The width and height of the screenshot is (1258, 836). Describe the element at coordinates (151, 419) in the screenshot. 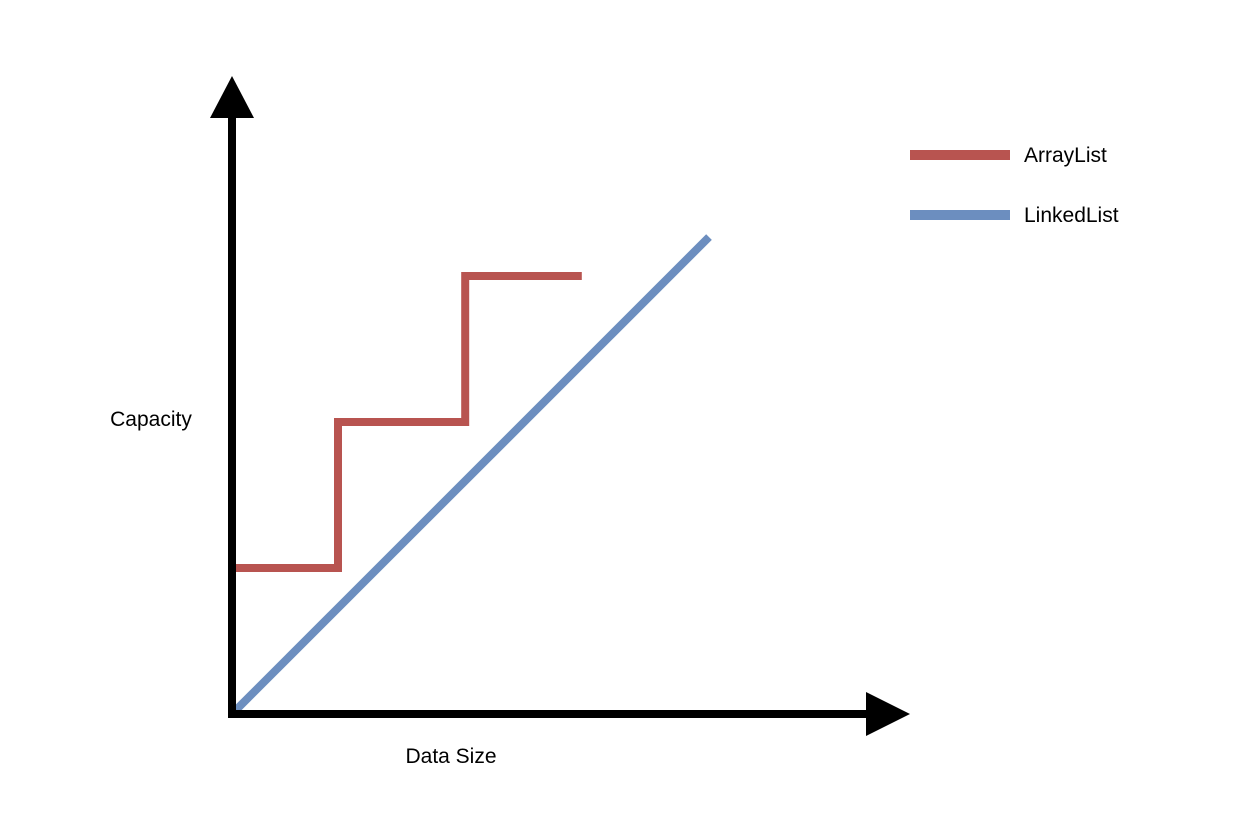

I see `y-axis-label: Capacity` at that location.